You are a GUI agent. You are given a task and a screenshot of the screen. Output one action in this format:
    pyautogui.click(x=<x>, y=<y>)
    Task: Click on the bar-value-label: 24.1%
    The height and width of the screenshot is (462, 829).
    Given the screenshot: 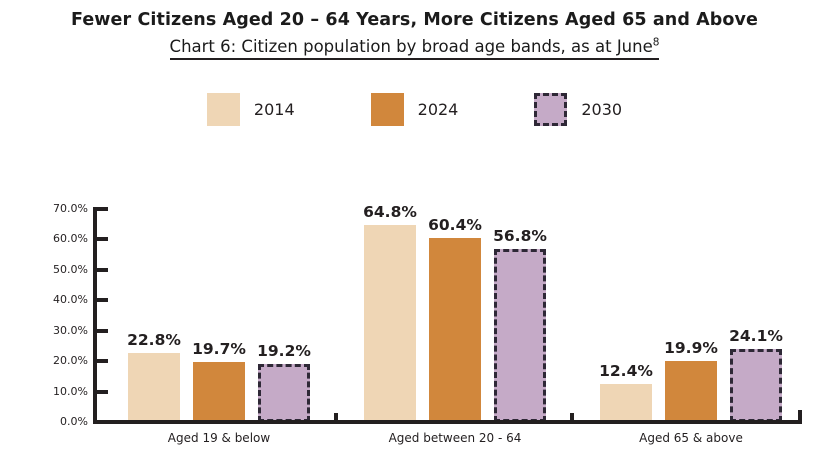 What is the action you would take?
    pyautogui.click(x=756, y=335)
    